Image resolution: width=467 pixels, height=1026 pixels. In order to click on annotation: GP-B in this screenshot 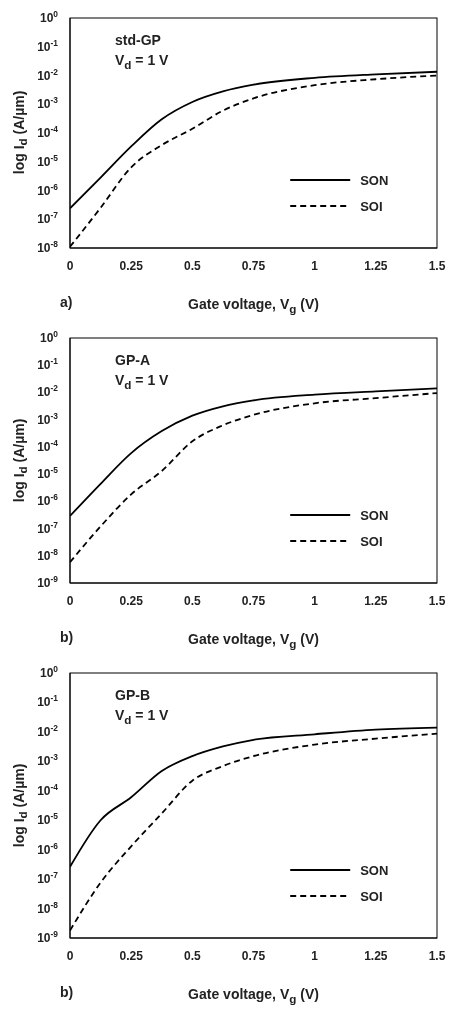, I will do `click(132, 695)`.